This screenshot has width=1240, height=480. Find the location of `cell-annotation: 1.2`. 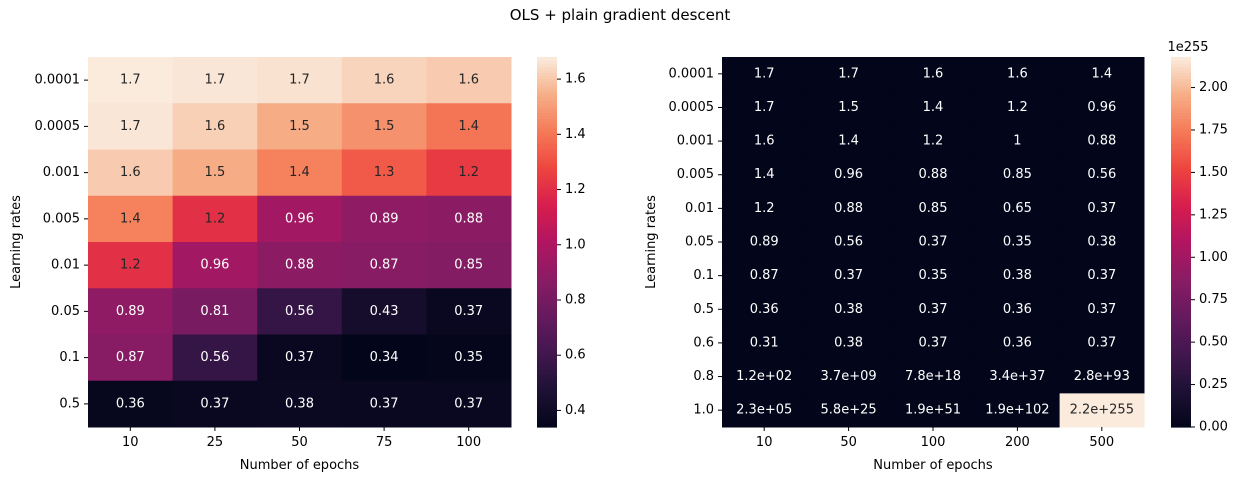

cell-annotation: 1.2 is located at coordinates (764, 208).